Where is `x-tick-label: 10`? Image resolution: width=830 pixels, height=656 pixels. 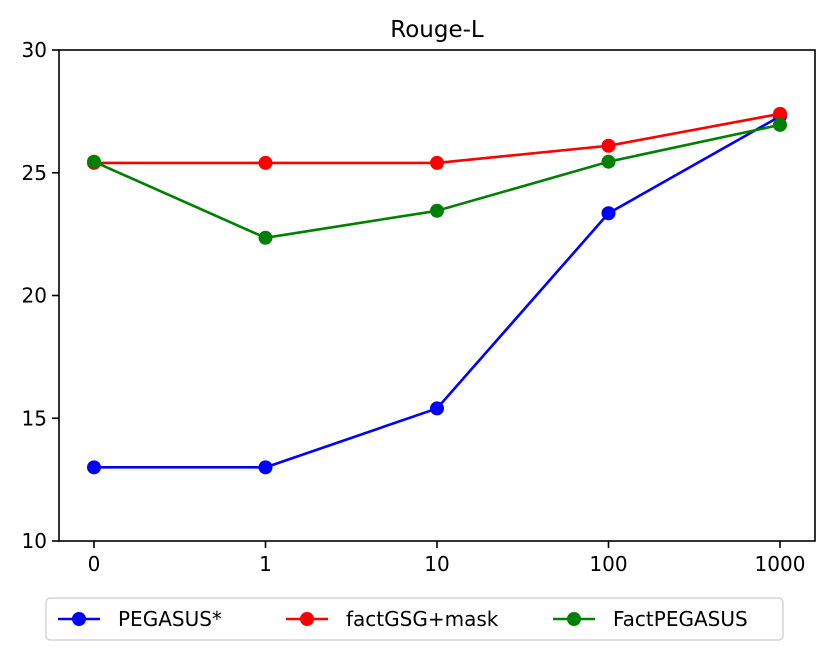 x-tick-label: 10 is located at coordinates (436, 564).